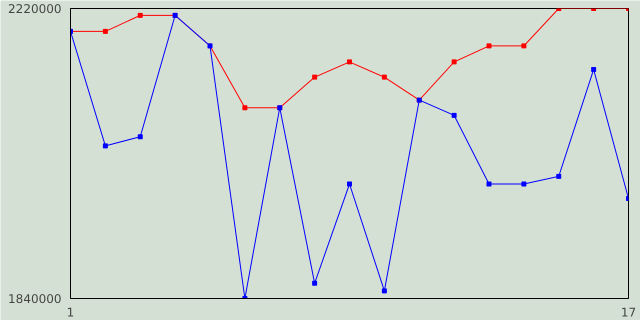 The width and height of the screenshot is (640, 320). I want to click on x-tick-label: 17, so click(628, 313).